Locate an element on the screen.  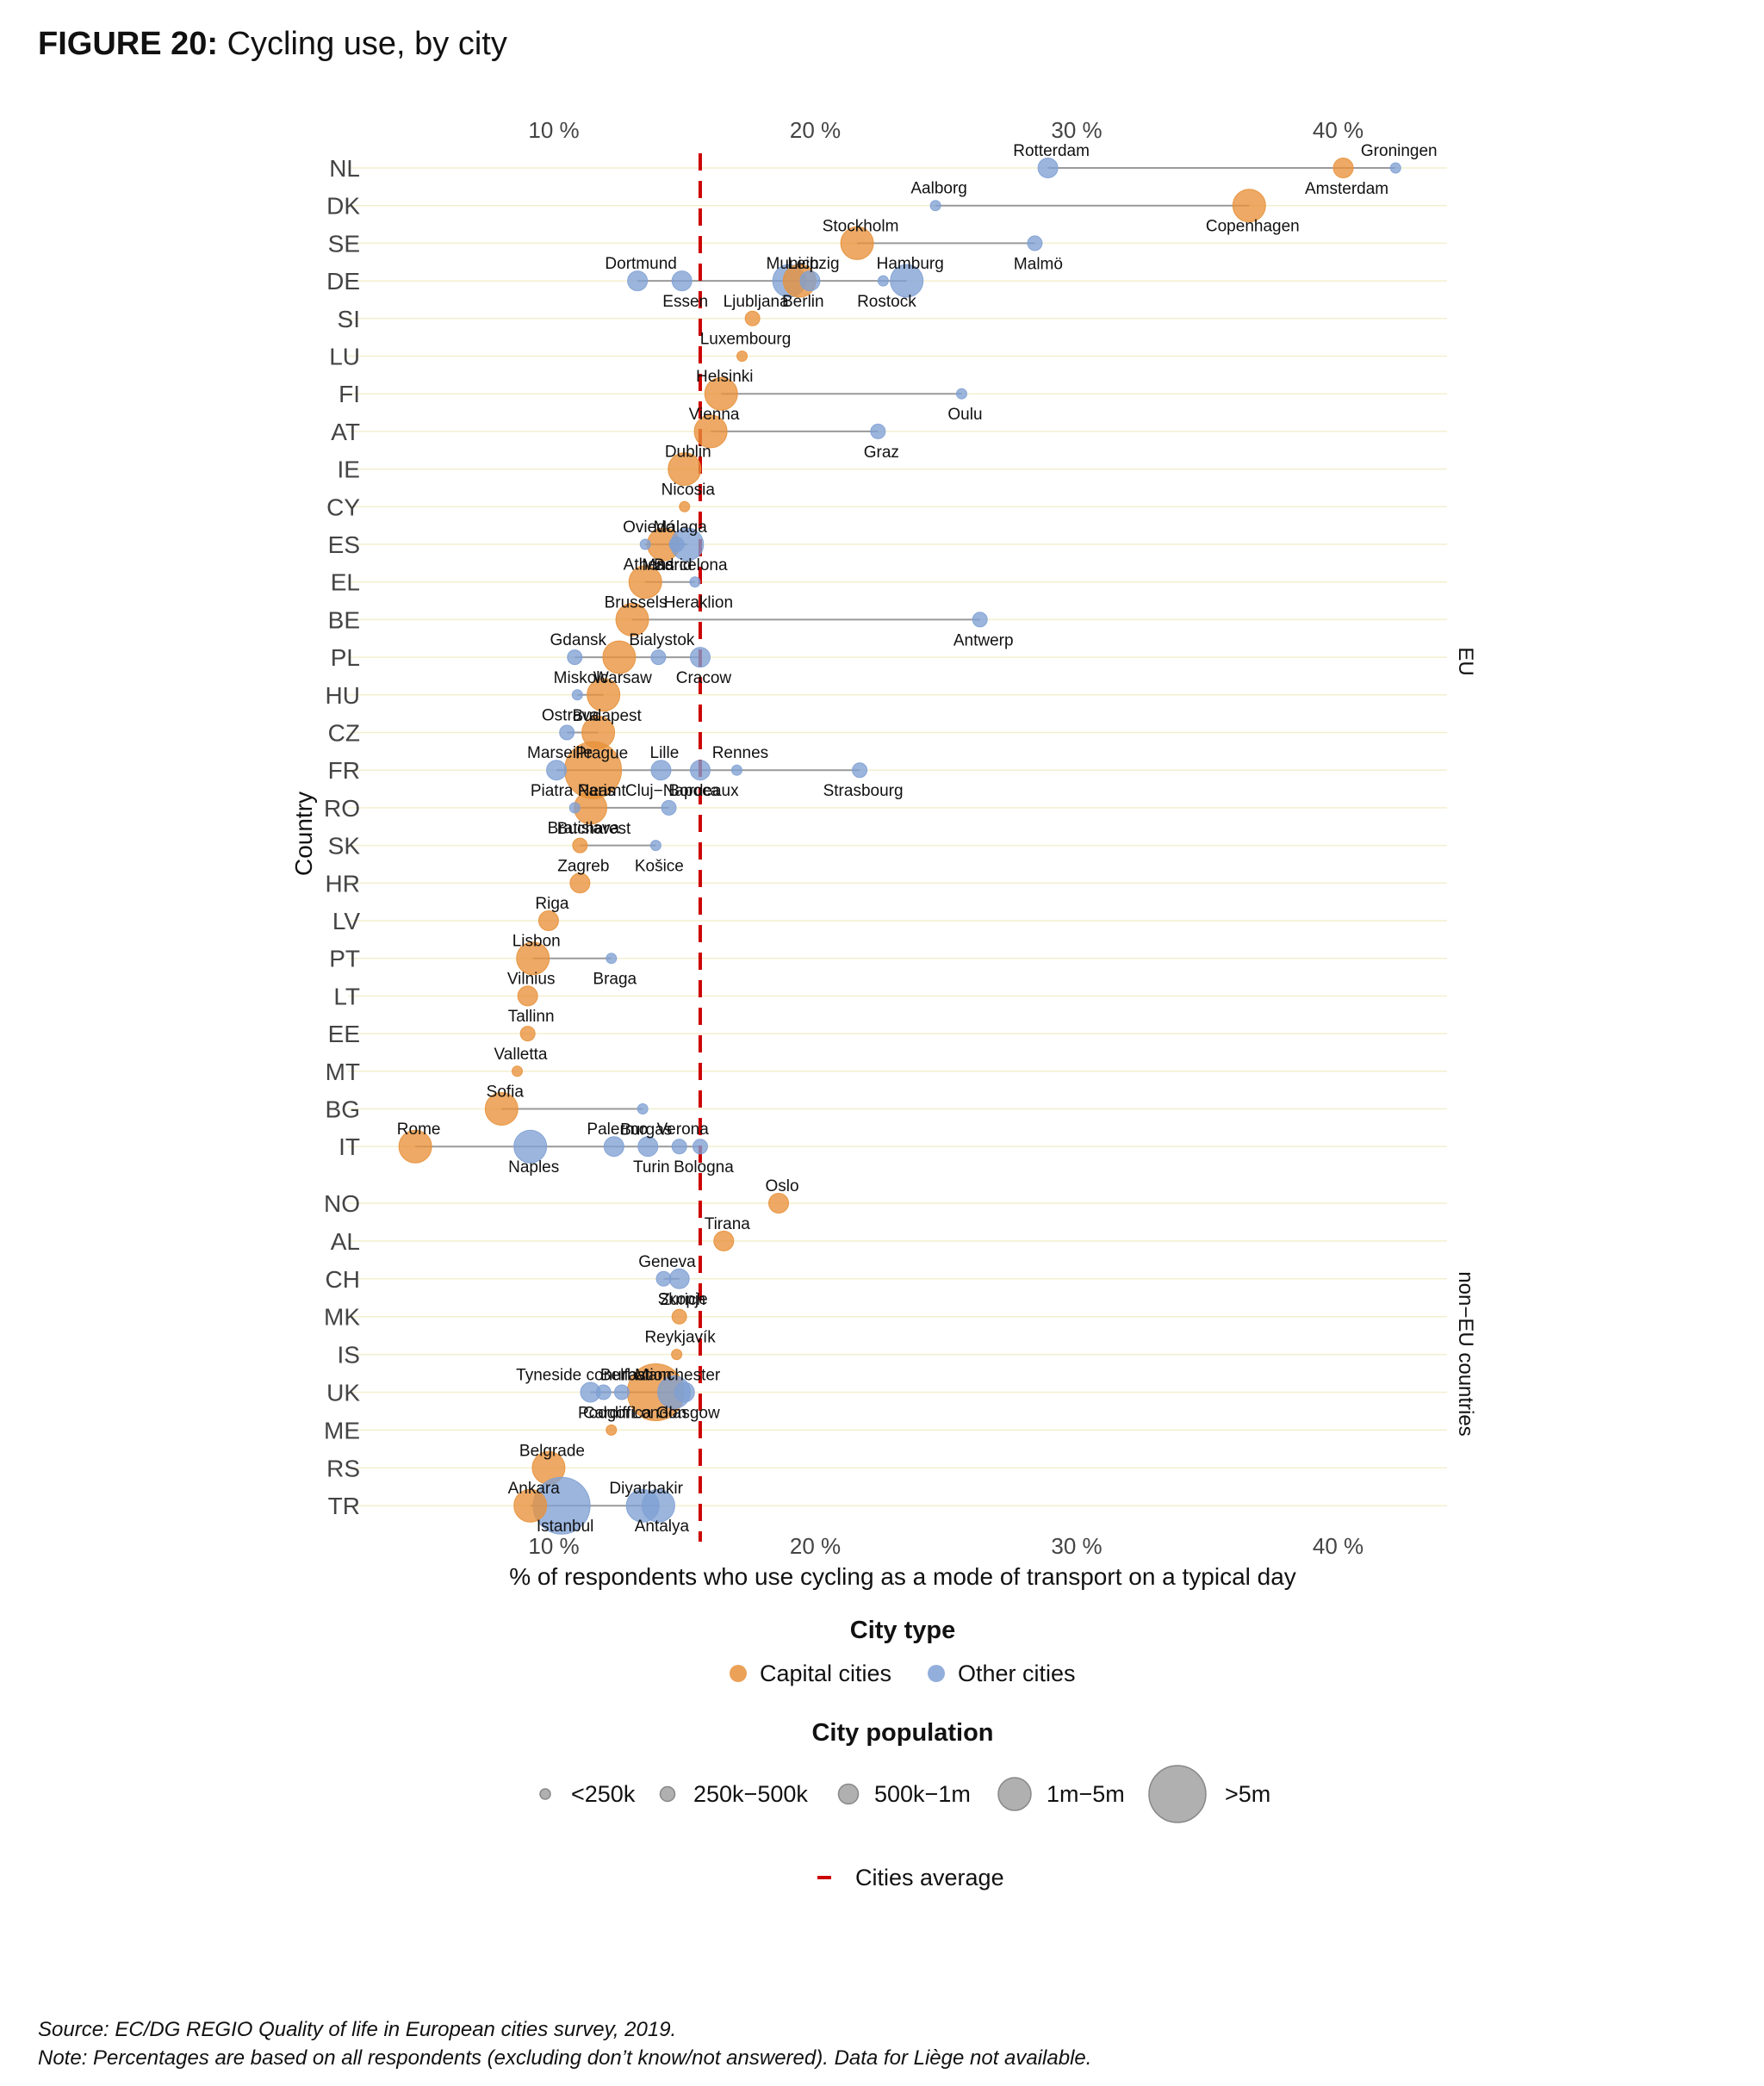
point-tirana is located at coordinates (724, 1240).